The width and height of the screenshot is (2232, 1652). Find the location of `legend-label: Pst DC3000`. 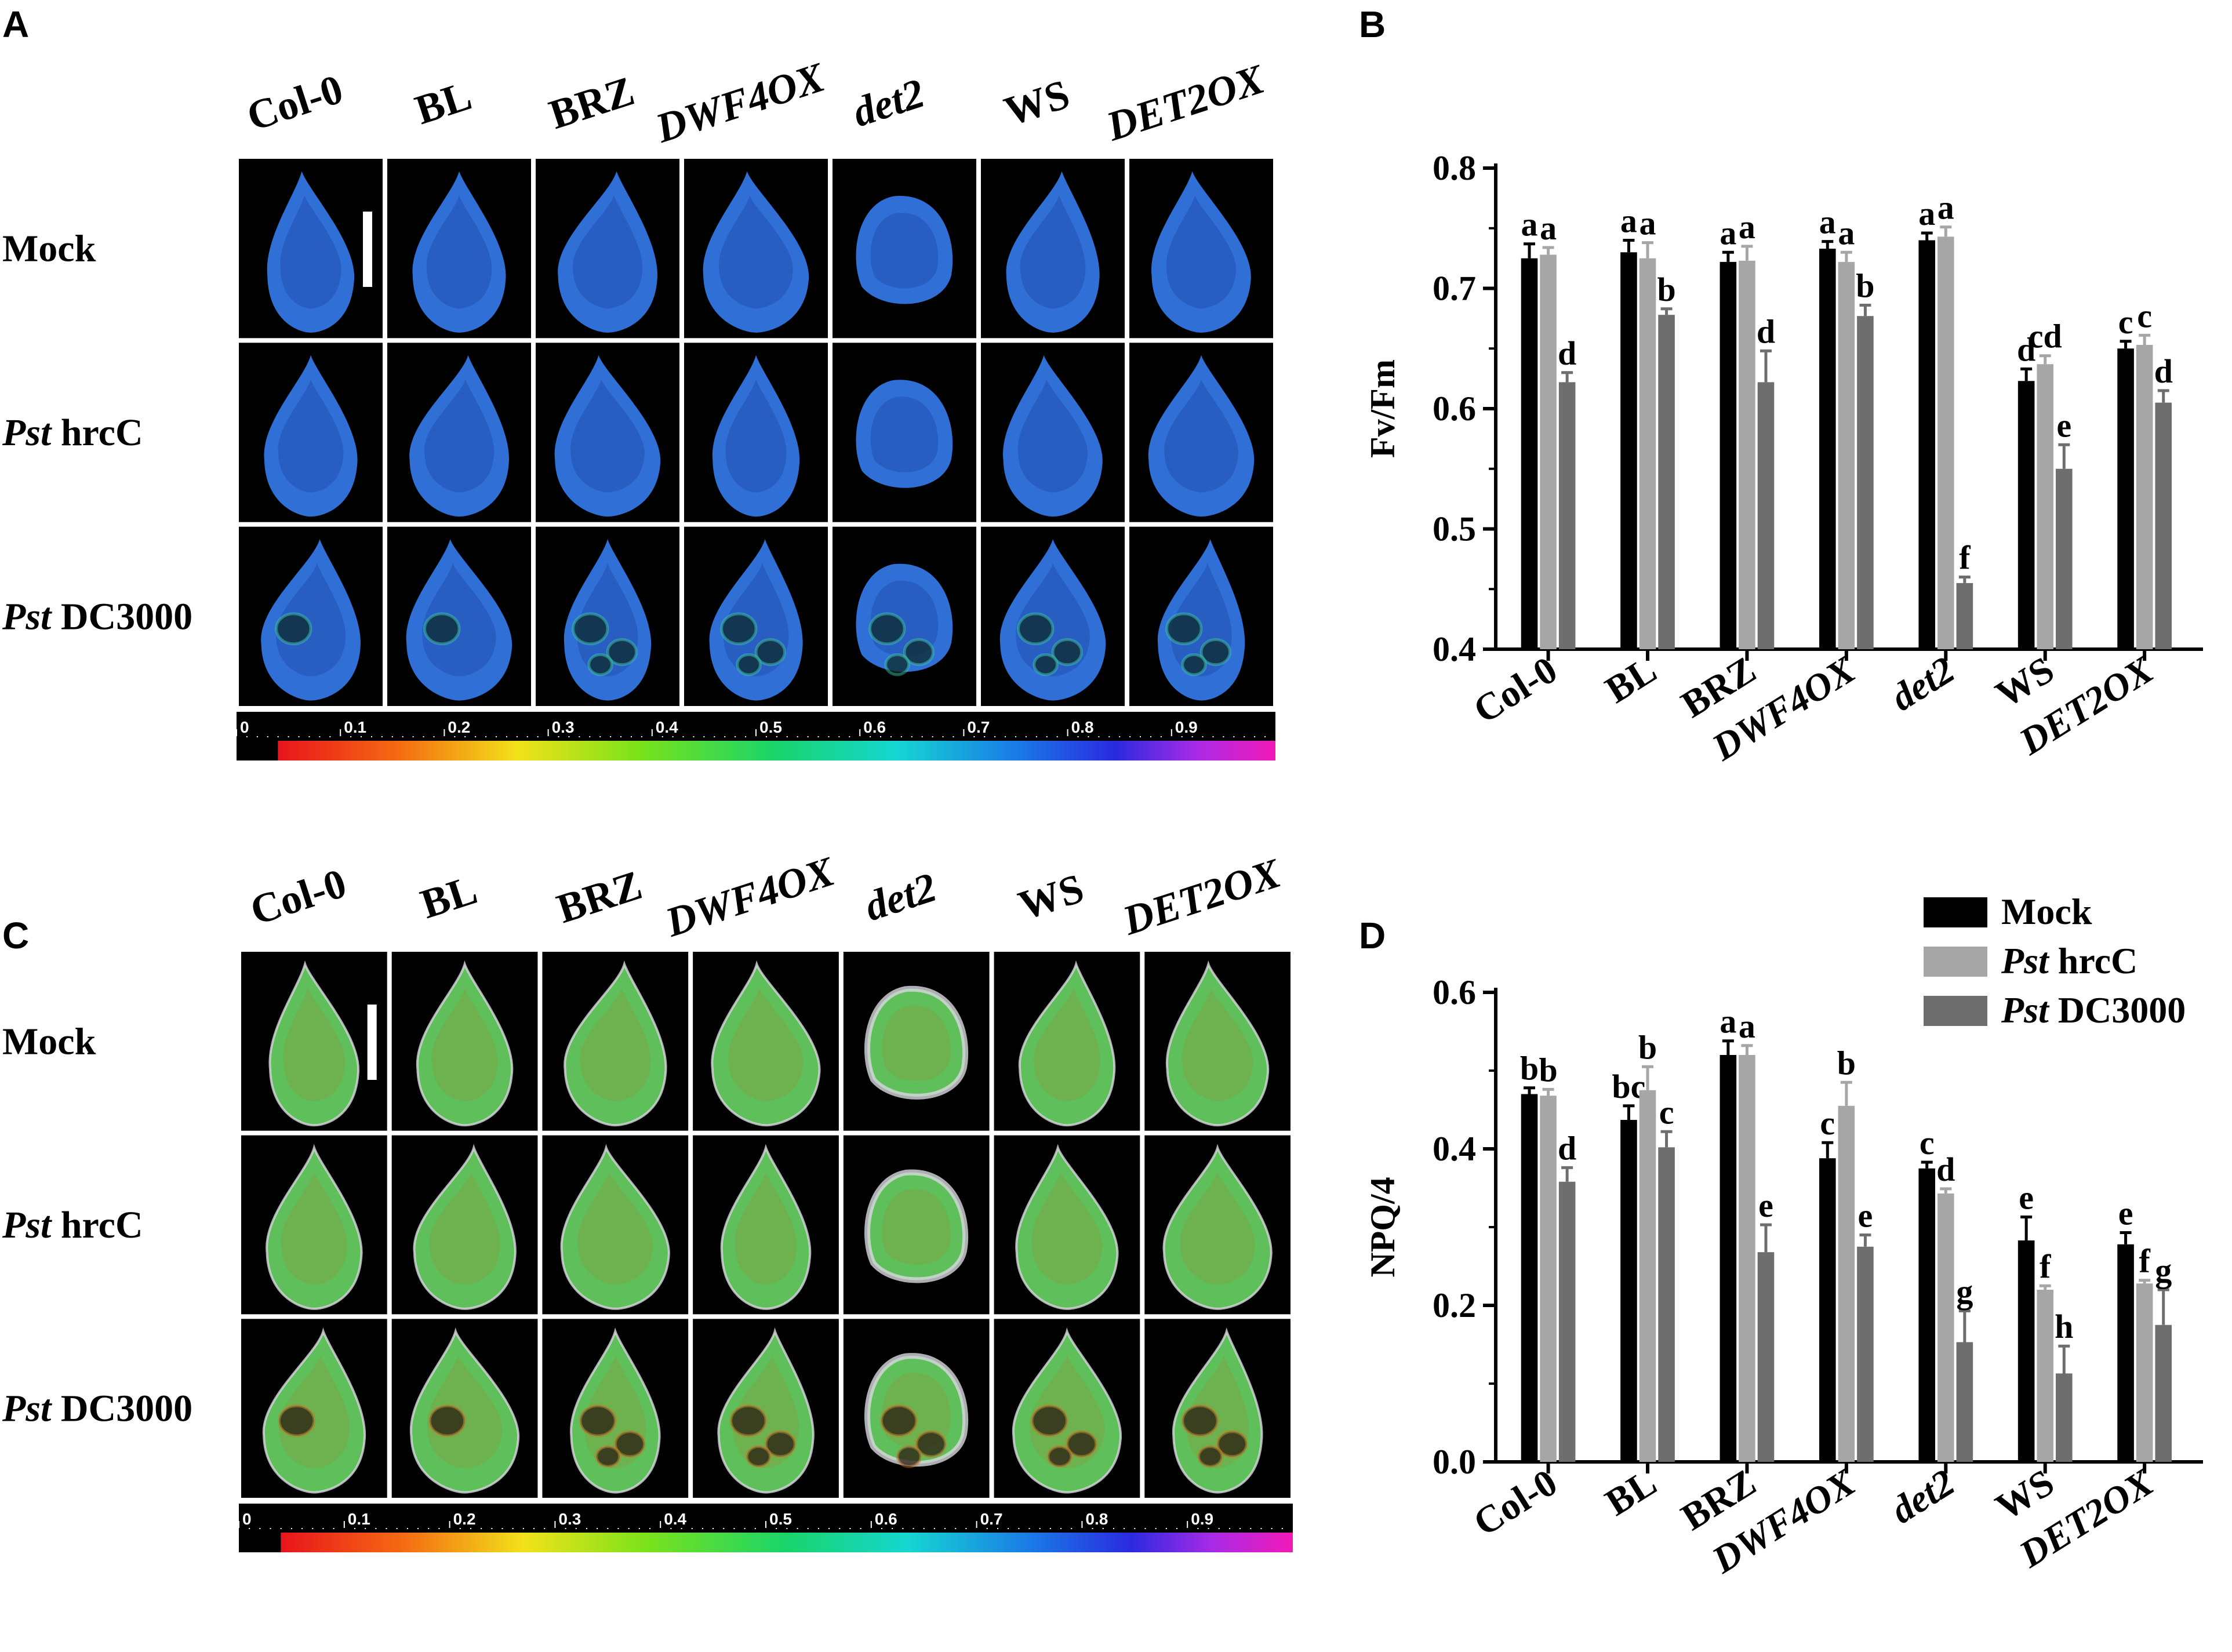

legend-label: Pst DC3000 is located at coordinates (2094, 1010).